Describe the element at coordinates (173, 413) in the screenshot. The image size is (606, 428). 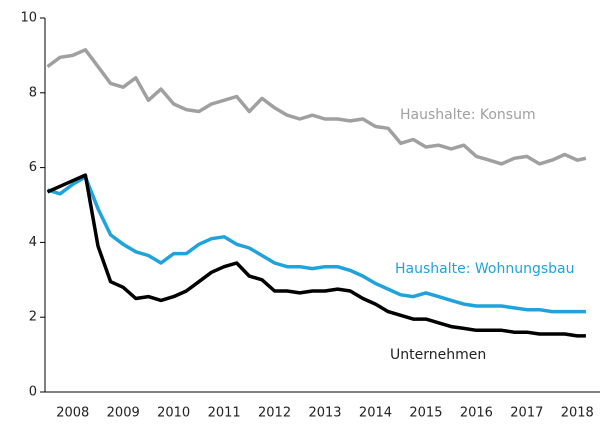
I see `x-tick-label: 2010` at that location.